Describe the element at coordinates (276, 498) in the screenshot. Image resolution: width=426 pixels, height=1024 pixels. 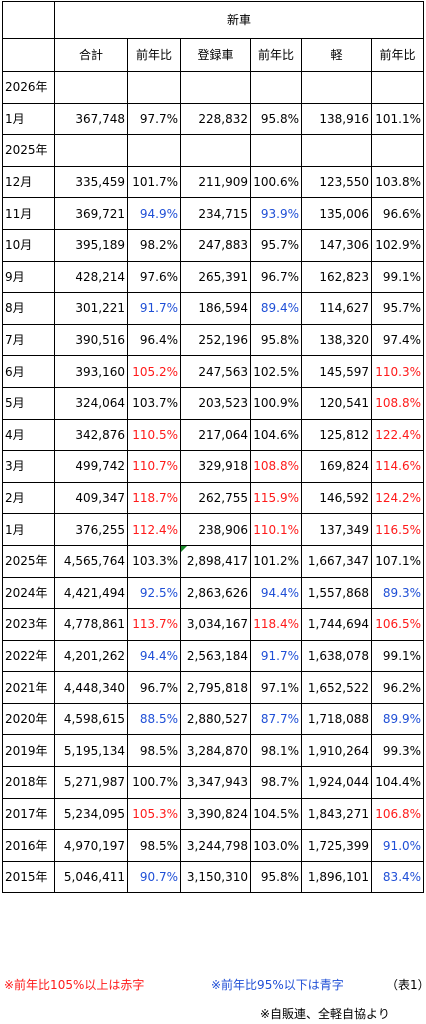
I see `cell-yoy-registered: 115.9%` at that location.